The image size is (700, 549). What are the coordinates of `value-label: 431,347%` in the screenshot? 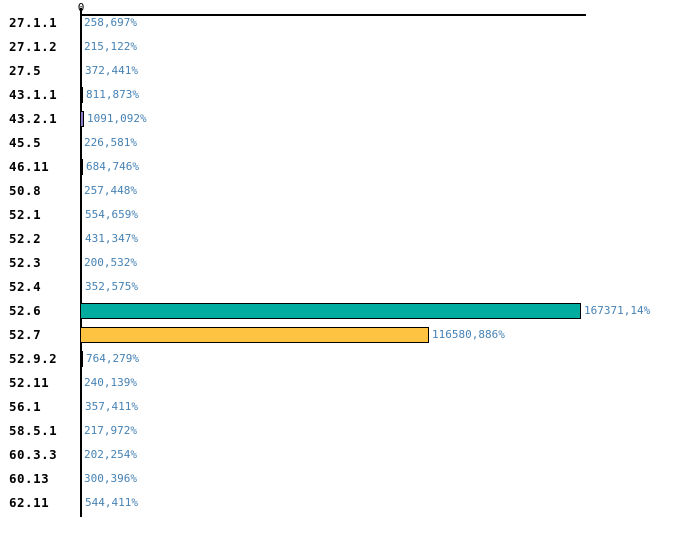 It's located at (111, 238).